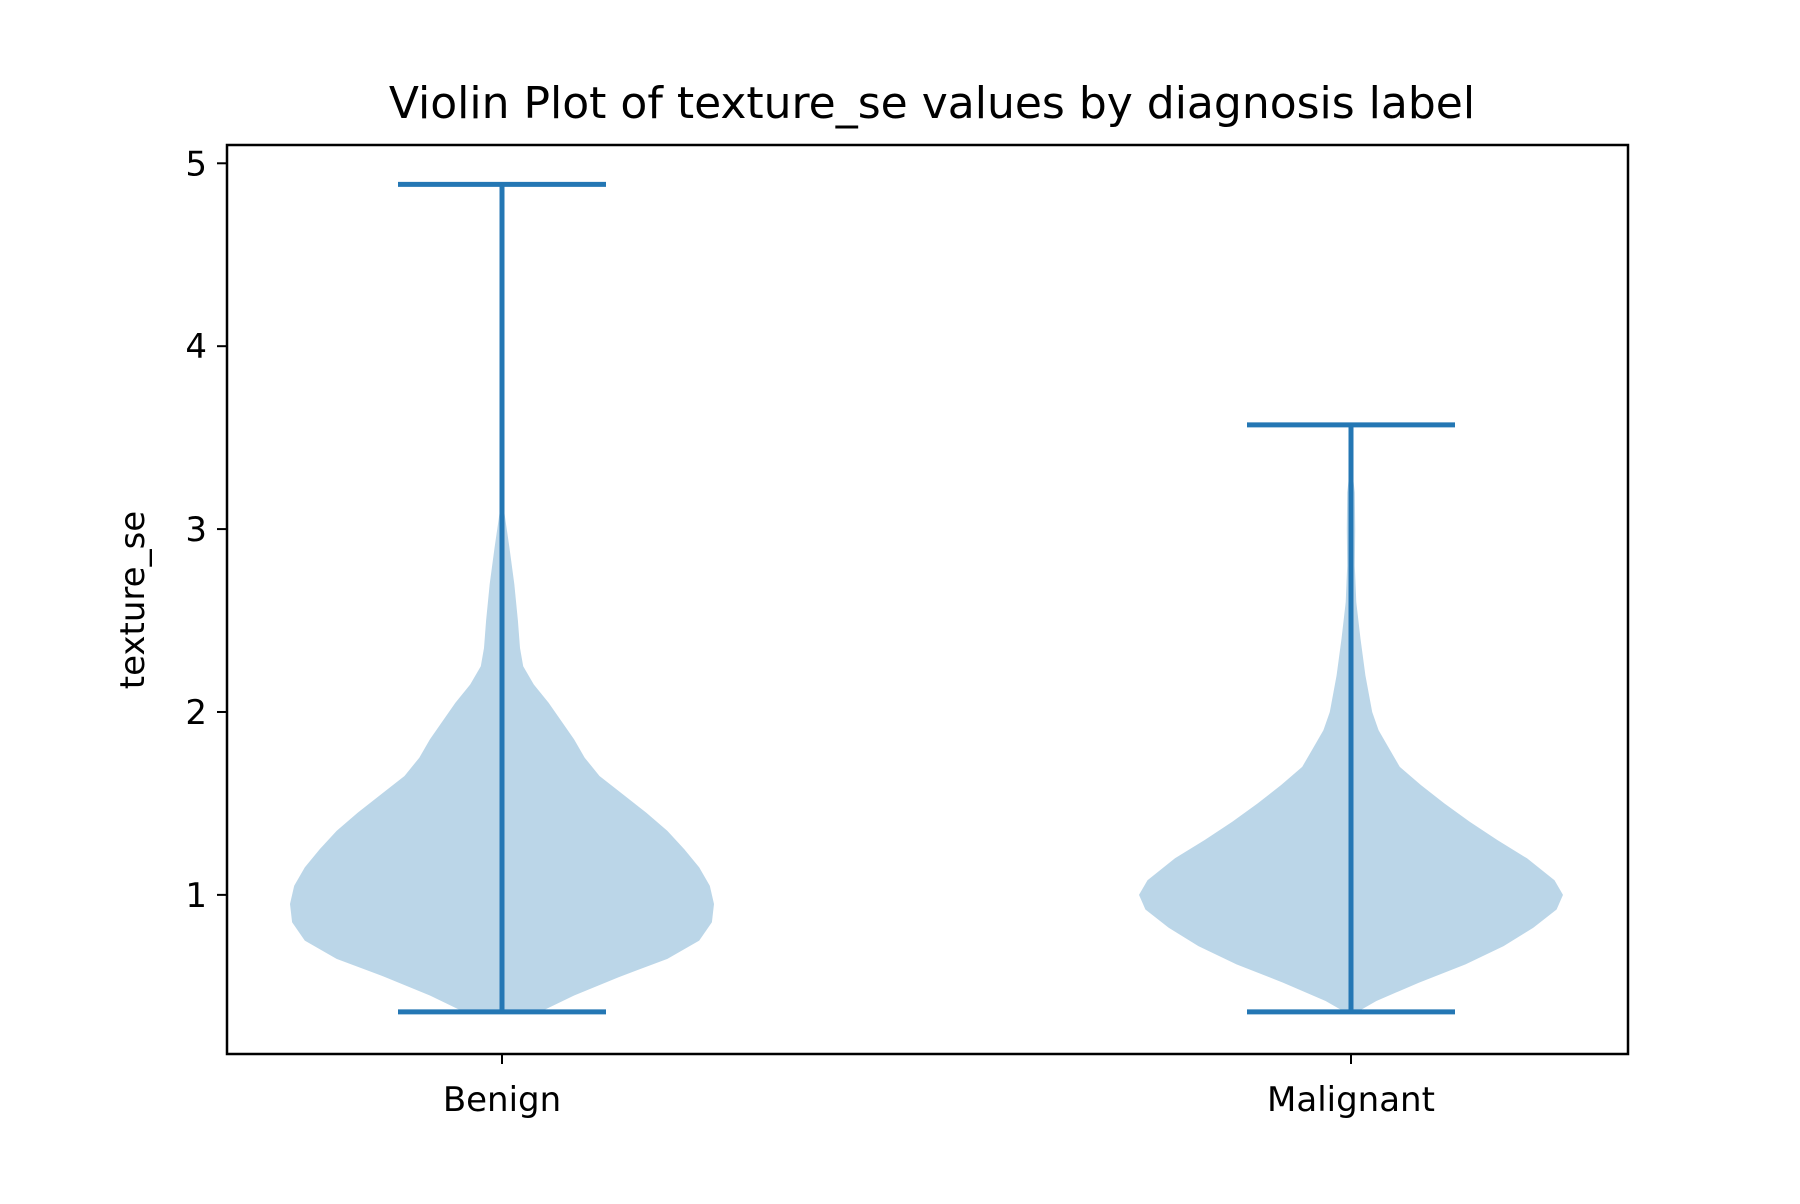 The width and height of the screenshot is (1800, 1204). Describe the element at coordinates (133, 600) in the screenshot. I see `y-axis-label: texture_se` at that location.